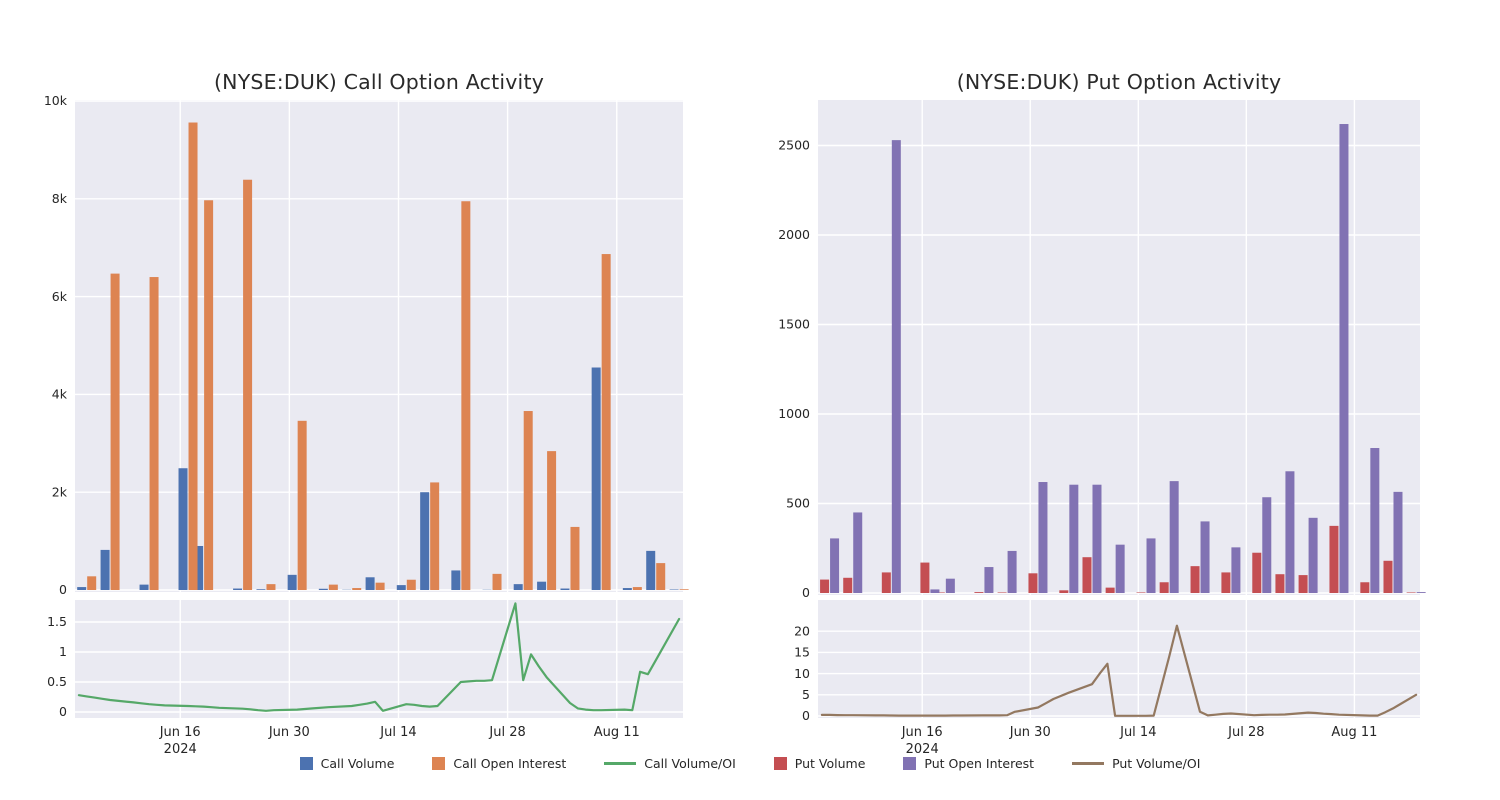 The height and width of the screenshot is (800, 1500). Describe the element at coordinates (439, 763) in the screenshot. I see `call-open-interest-swatch-square` at that location.